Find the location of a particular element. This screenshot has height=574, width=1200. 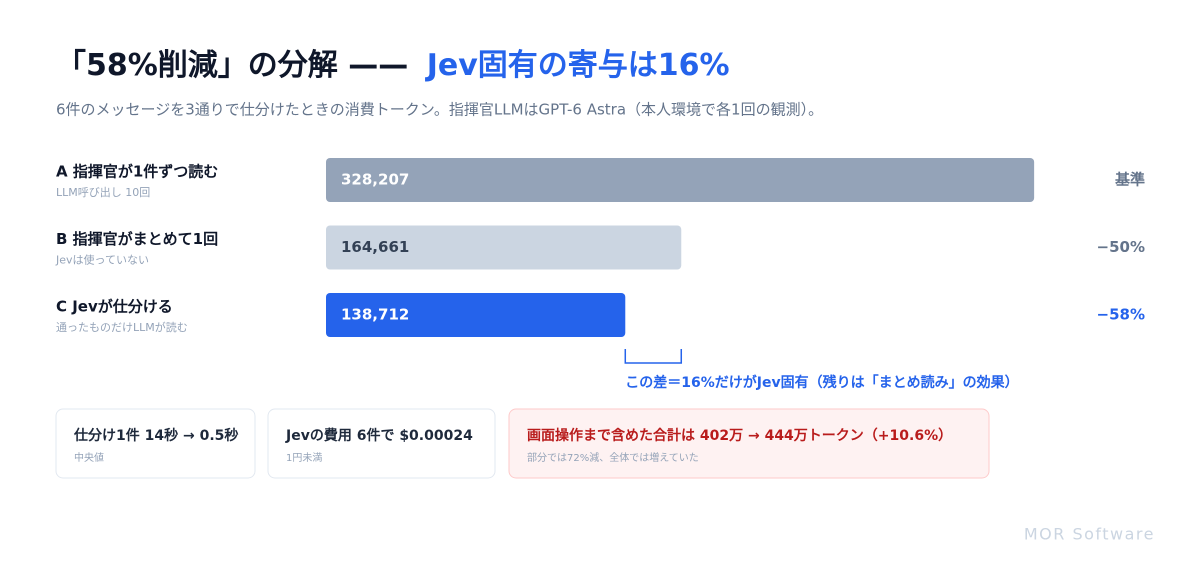

category-note: 通ったものだけLLMが読む is located at coordinates (122, 327).